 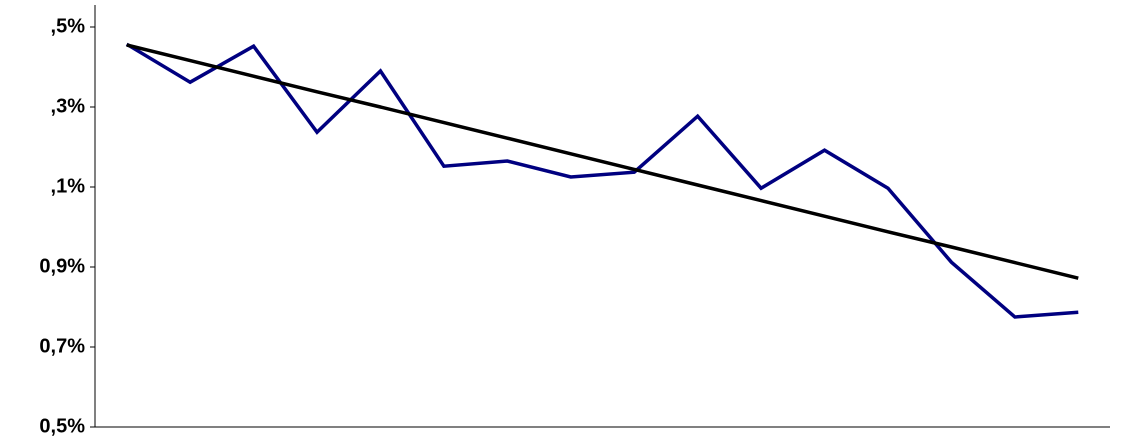 What do you see at coordinates (68, 186) in the screenshot?
I see `y-tick-label: ,1%` at bounding box center [68, 186].